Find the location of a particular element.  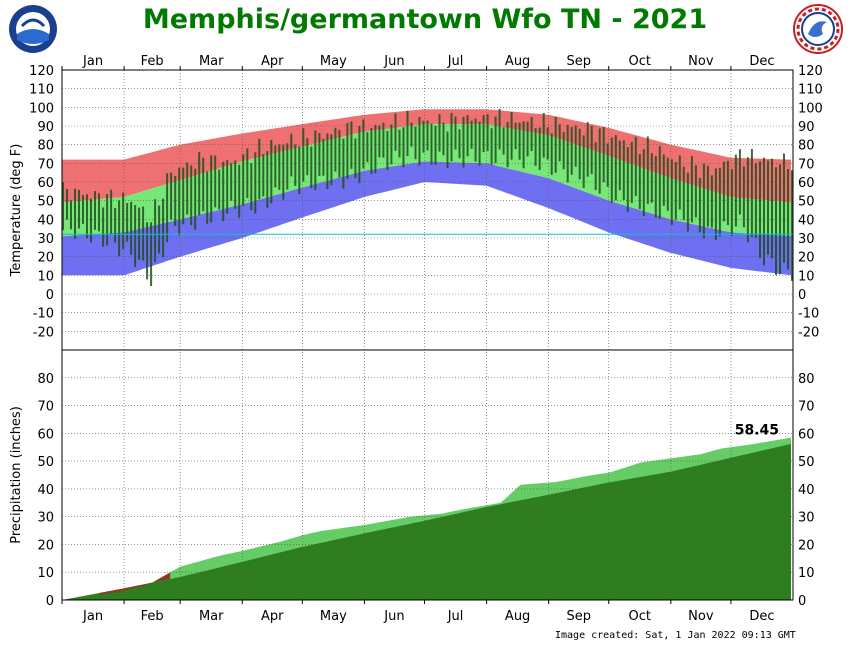

temp-ytick-label-left: -10 is located at coordinates (43, 314).